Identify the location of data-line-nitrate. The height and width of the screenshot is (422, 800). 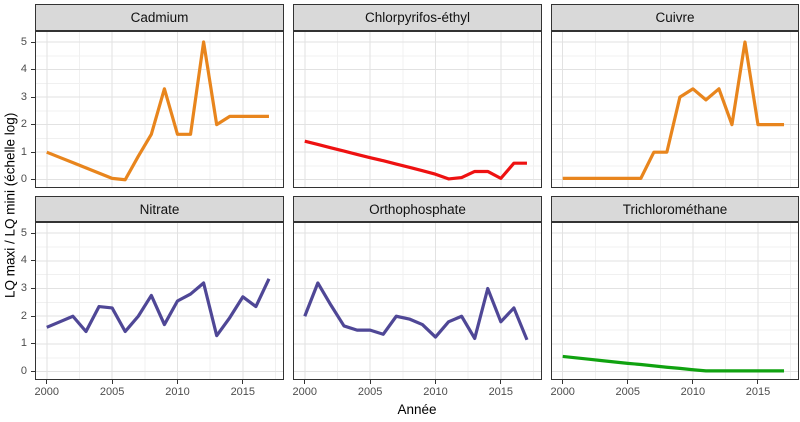
(158, 308).